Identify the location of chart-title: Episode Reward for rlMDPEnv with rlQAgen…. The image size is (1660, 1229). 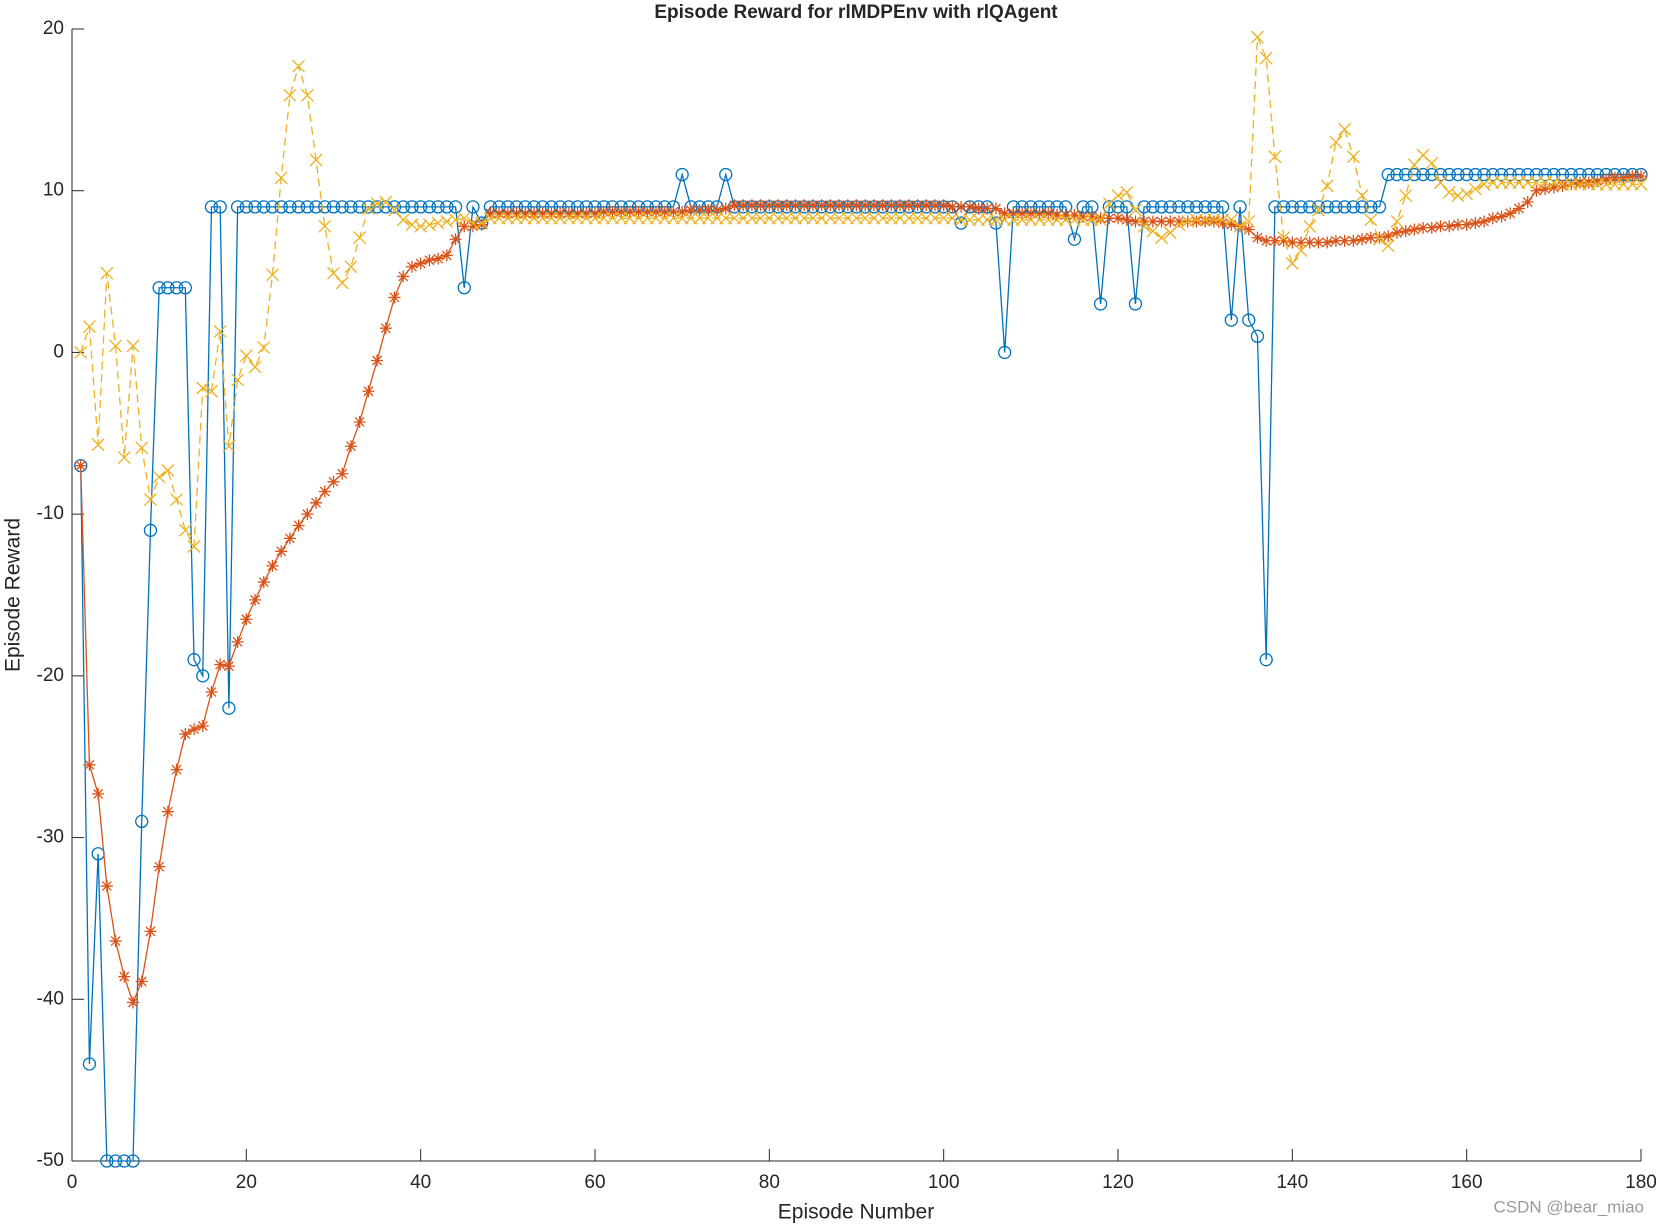
(856, 12).